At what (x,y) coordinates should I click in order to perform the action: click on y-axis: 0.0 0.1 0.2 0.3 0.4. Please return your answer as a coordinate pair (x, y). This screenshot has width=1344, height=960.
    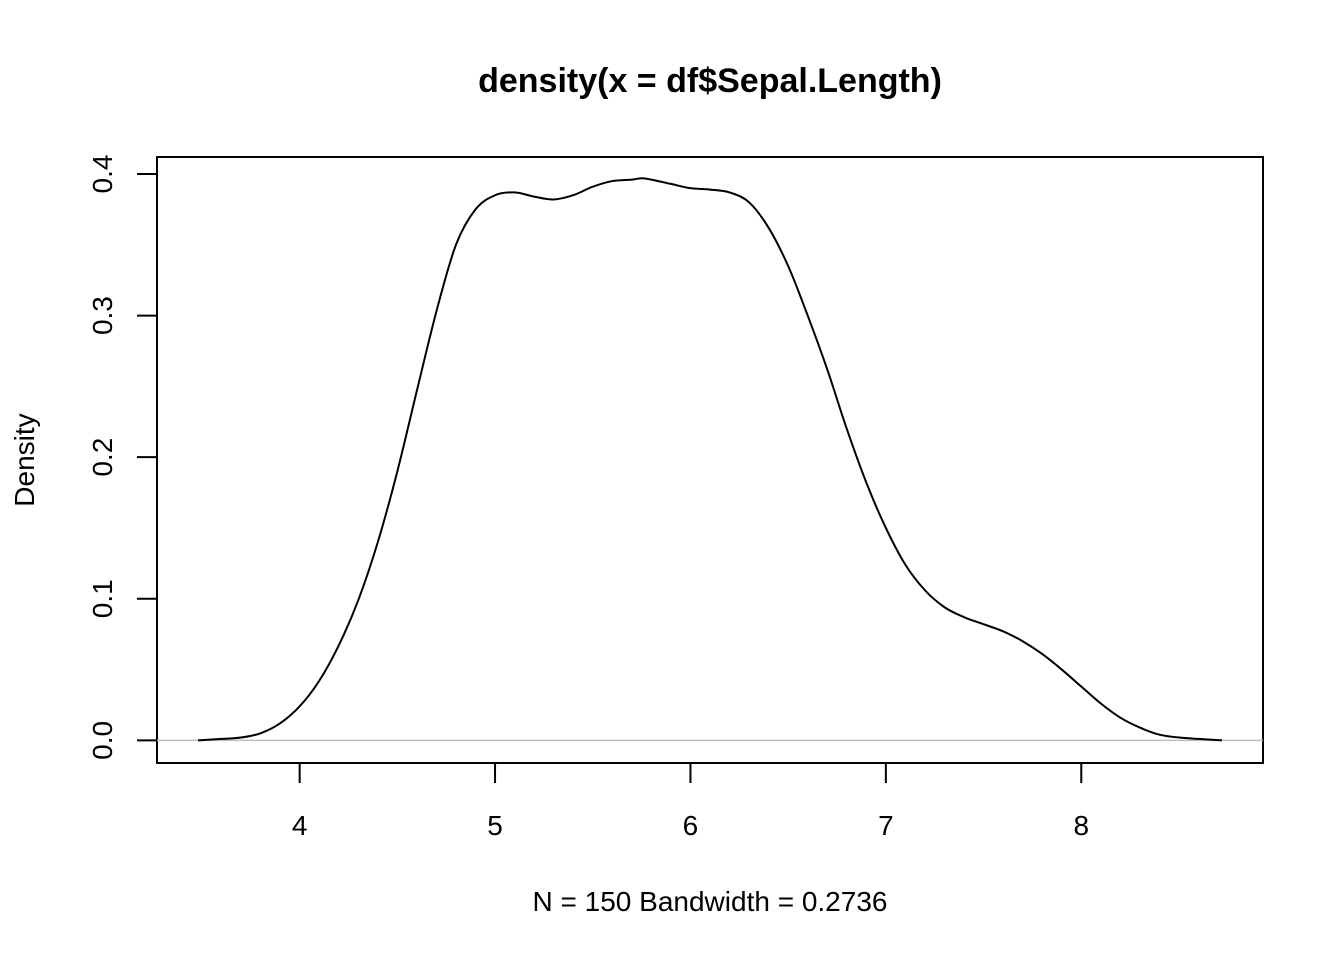
    Looking at the image, I should click on (122, 457).